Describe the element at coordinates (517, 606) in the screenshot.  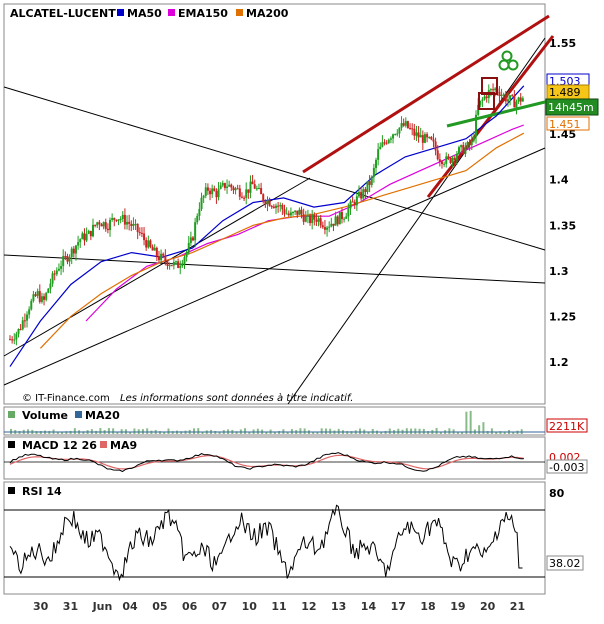
I see `x-tick-label: 21` at that location.